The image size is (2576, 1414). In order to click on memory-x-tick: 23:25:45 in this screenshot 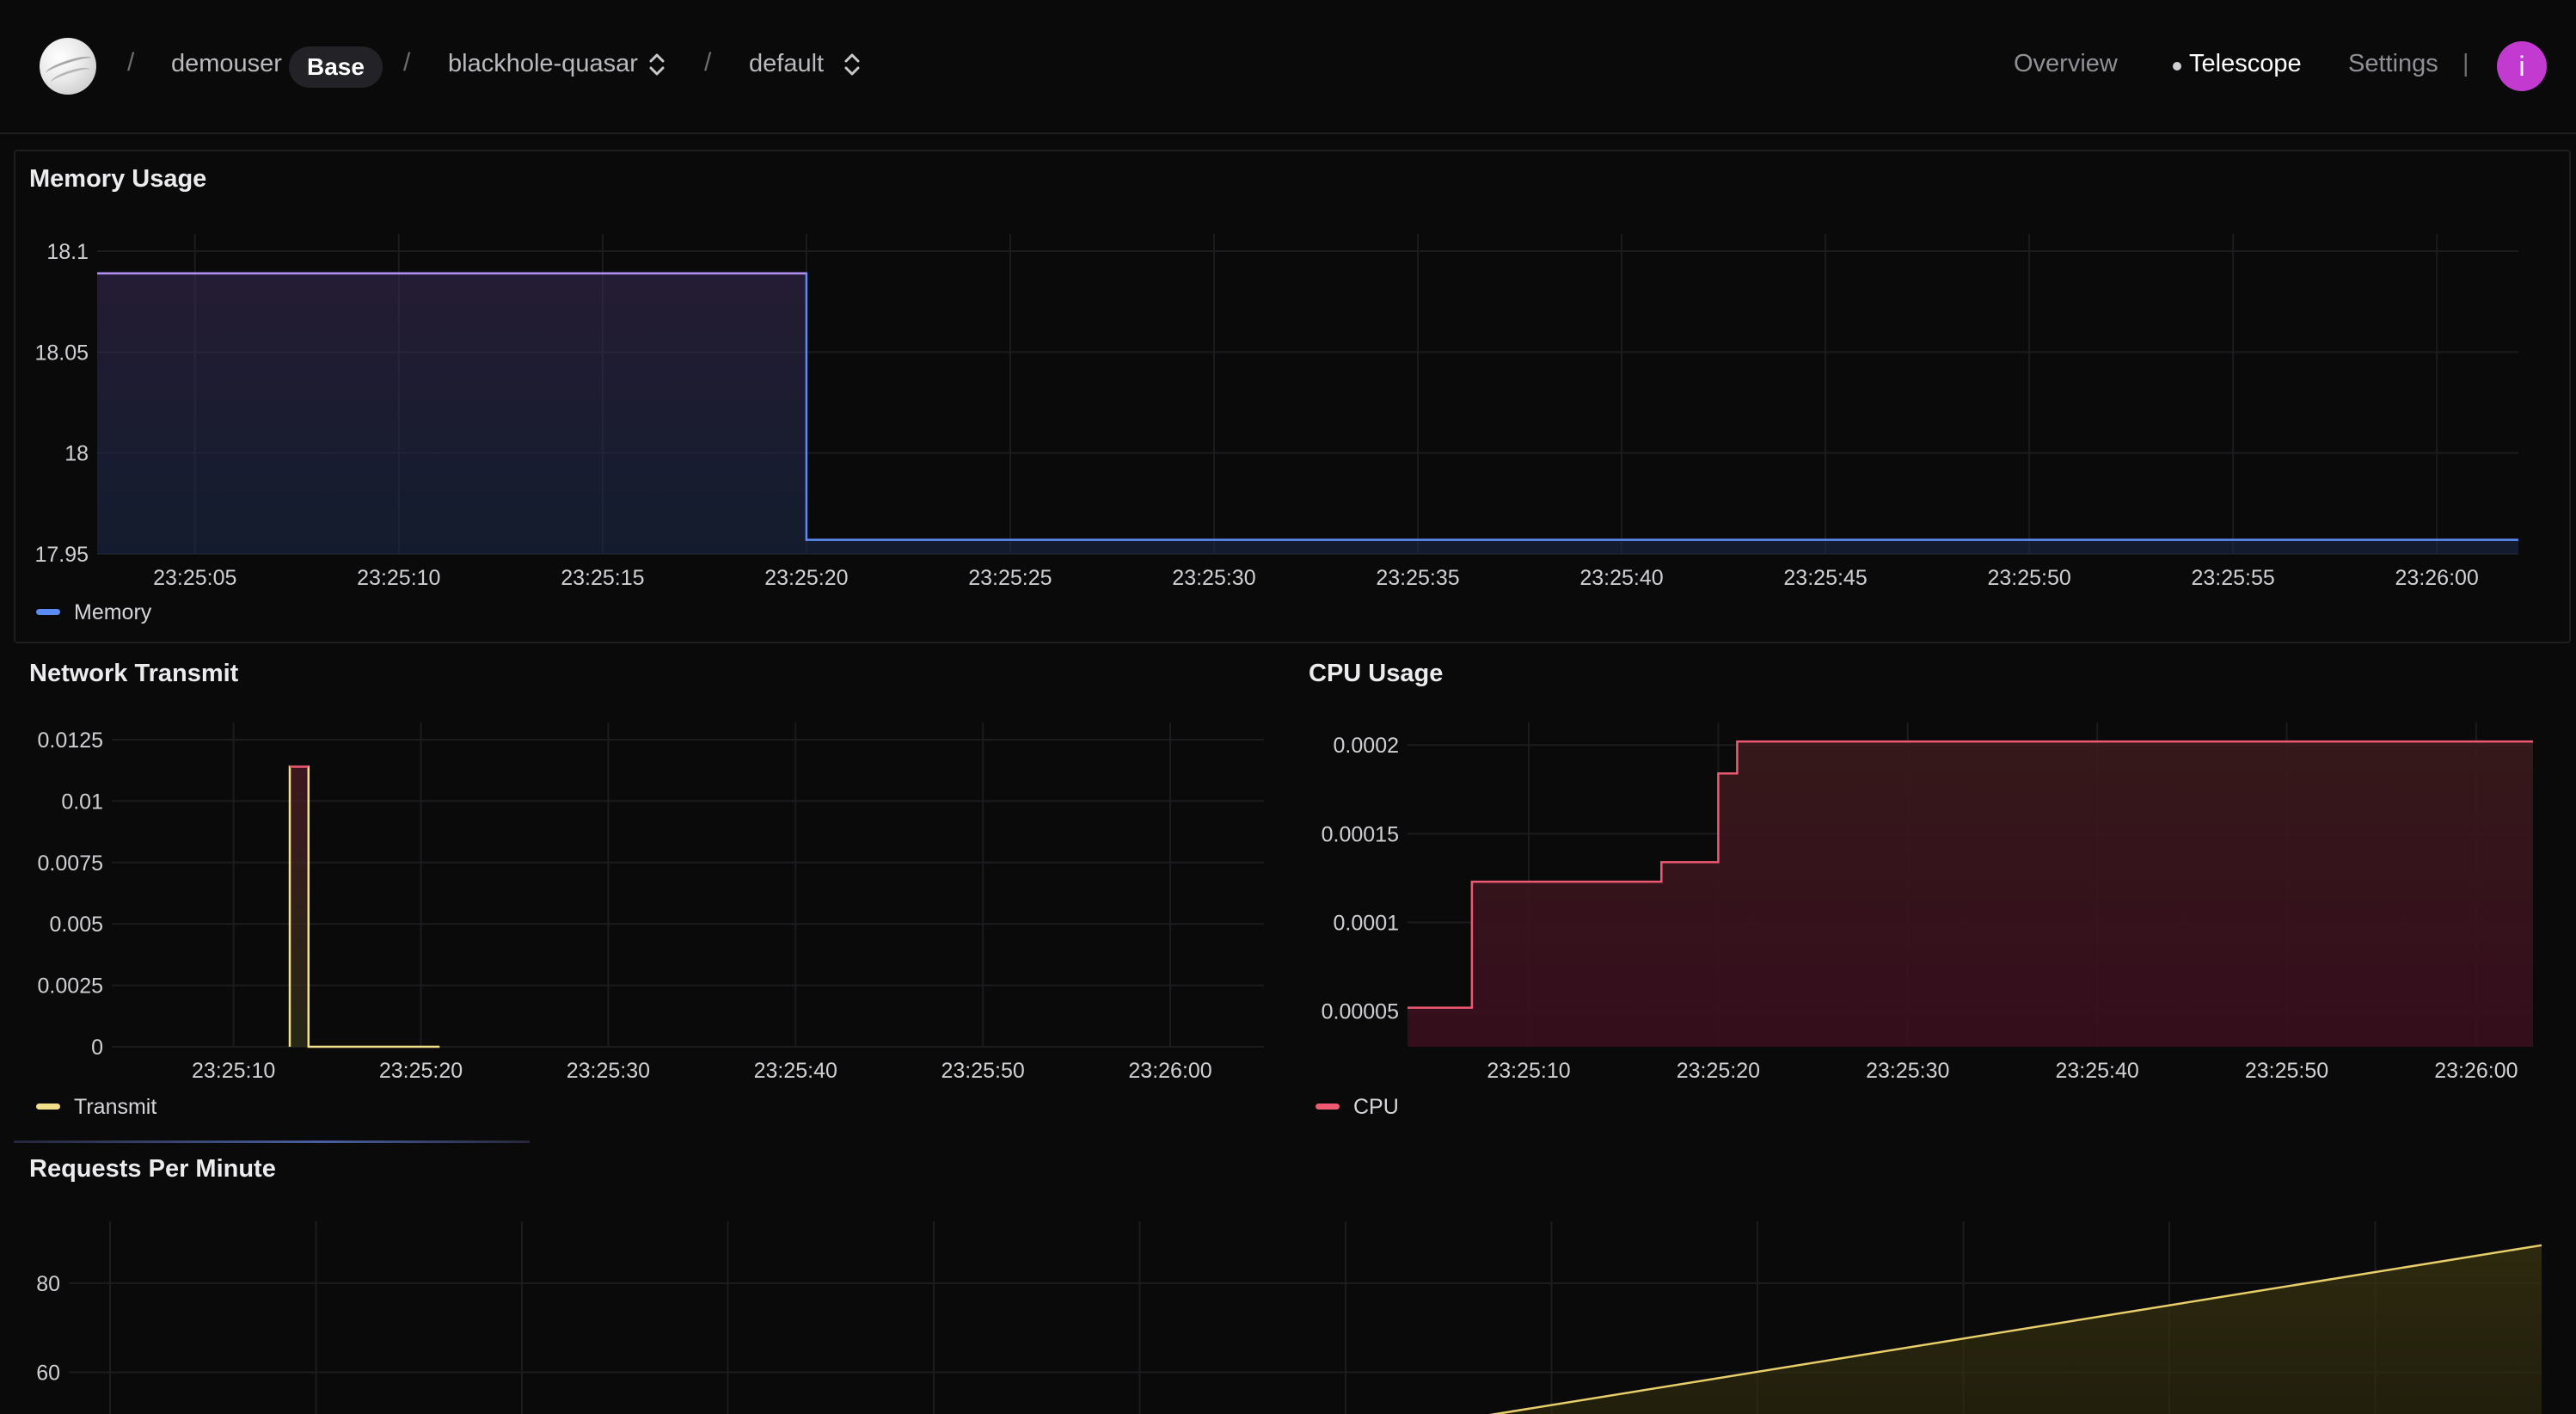, I will do `click(1825, 578)`.